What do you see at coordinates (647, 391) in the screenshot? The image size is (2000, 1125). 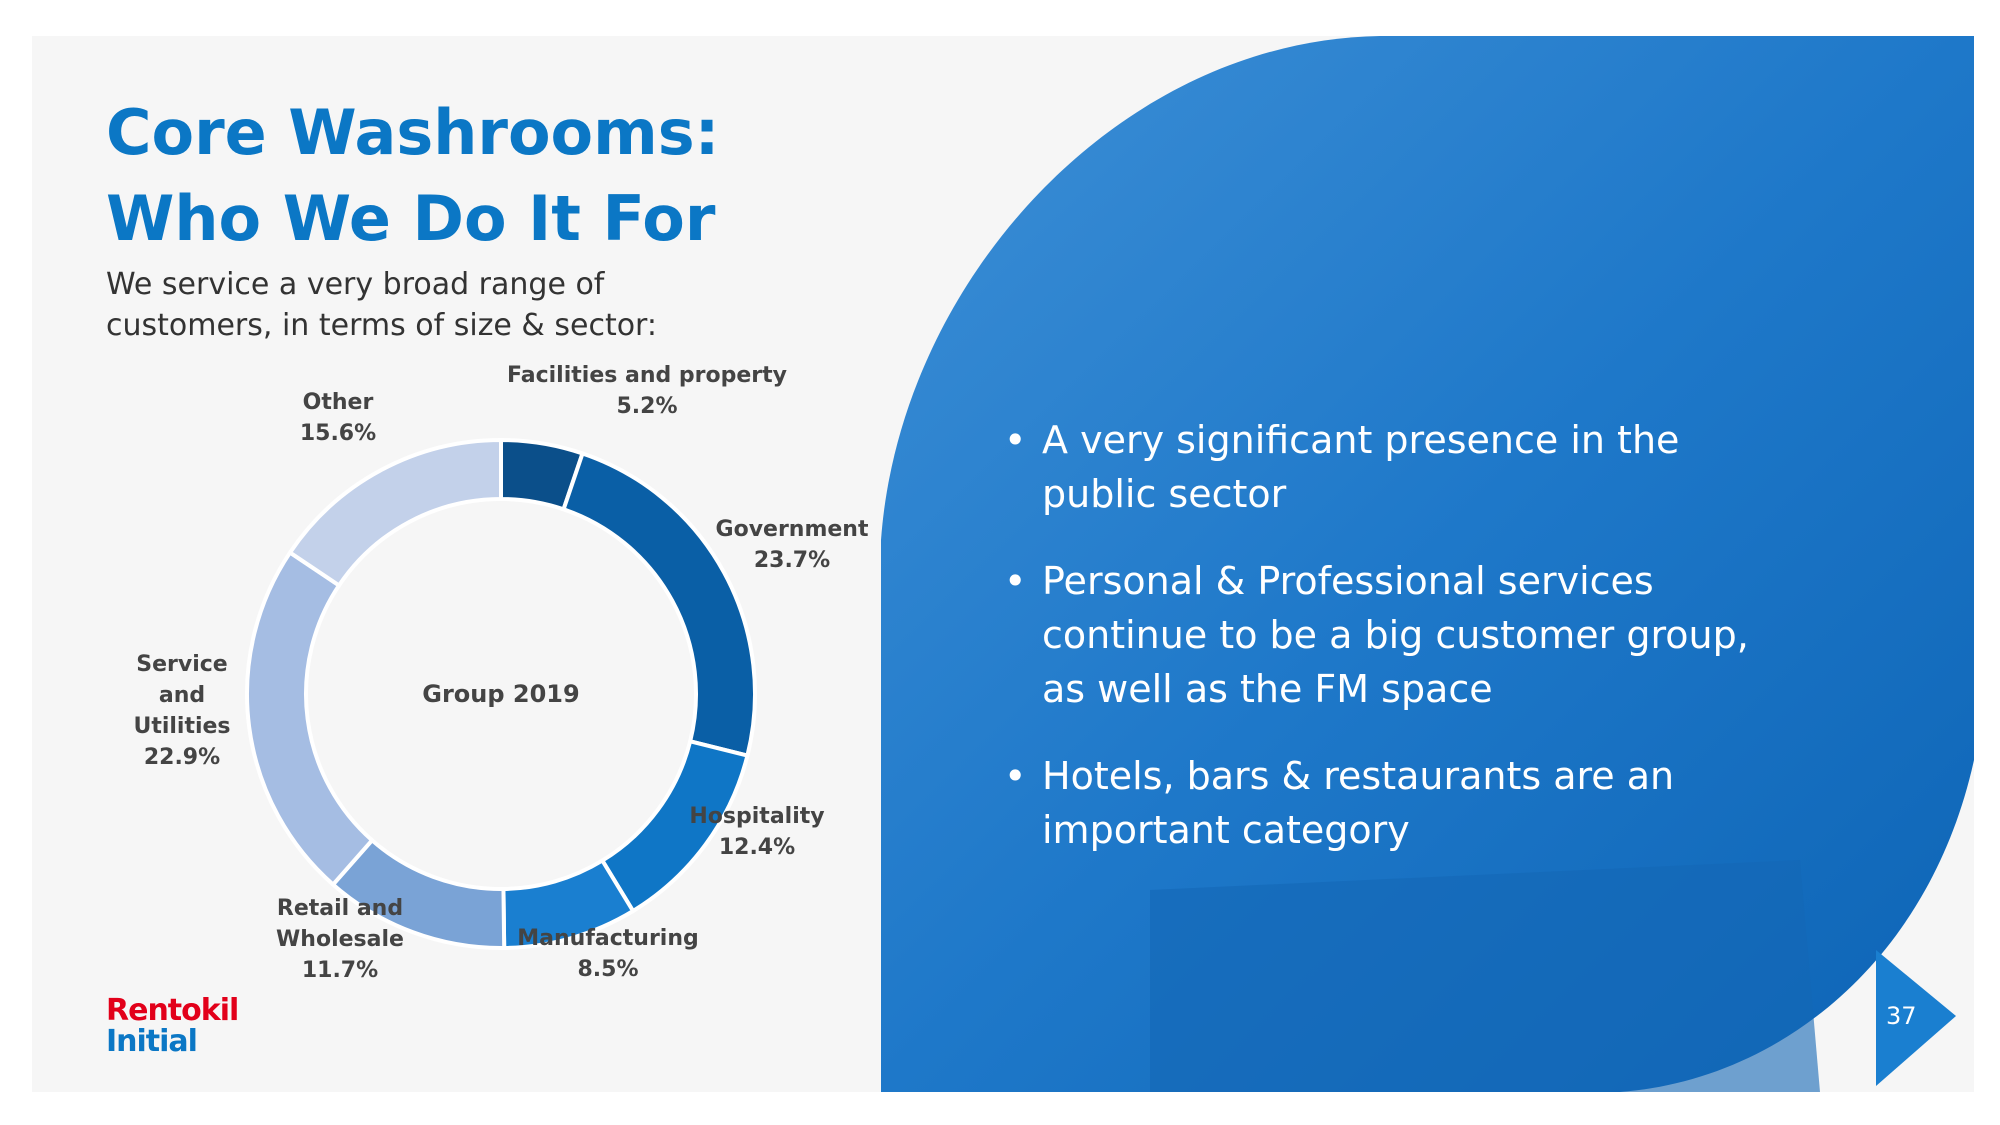 I see `segment-label: Facilities and property 5.2%` at bounding box center [647, 391].